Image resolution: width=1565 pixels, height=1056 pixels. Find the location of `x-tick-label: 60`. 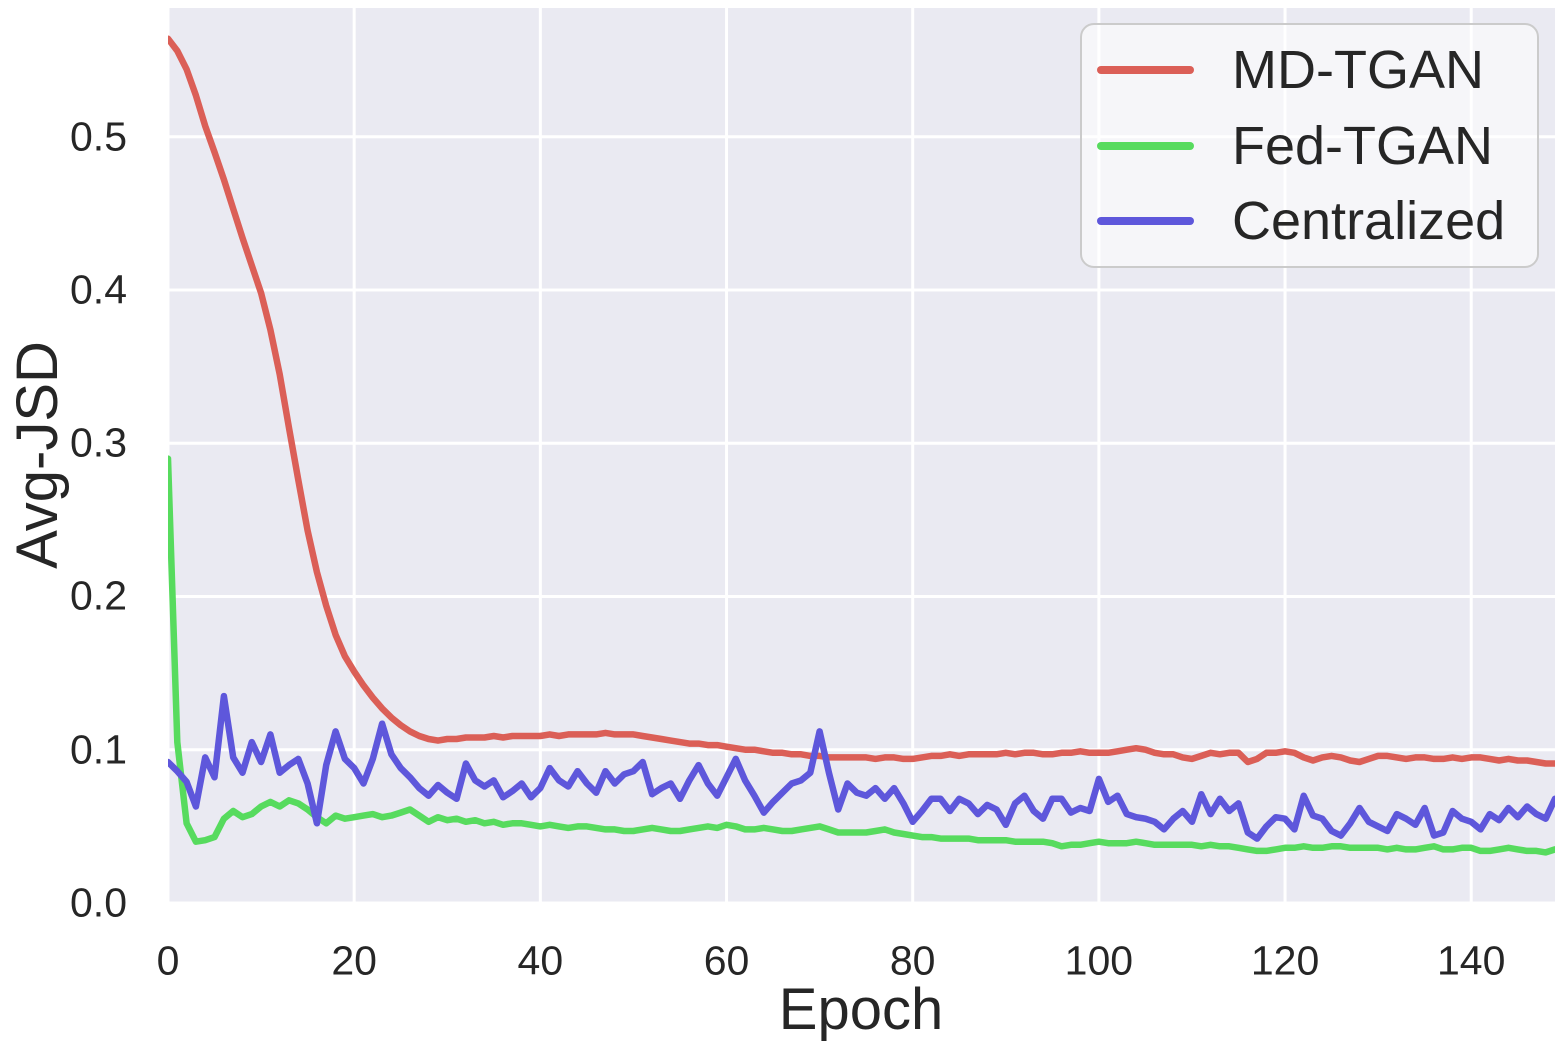

x-tick-label: 60 is located at coordinates (726, 960).